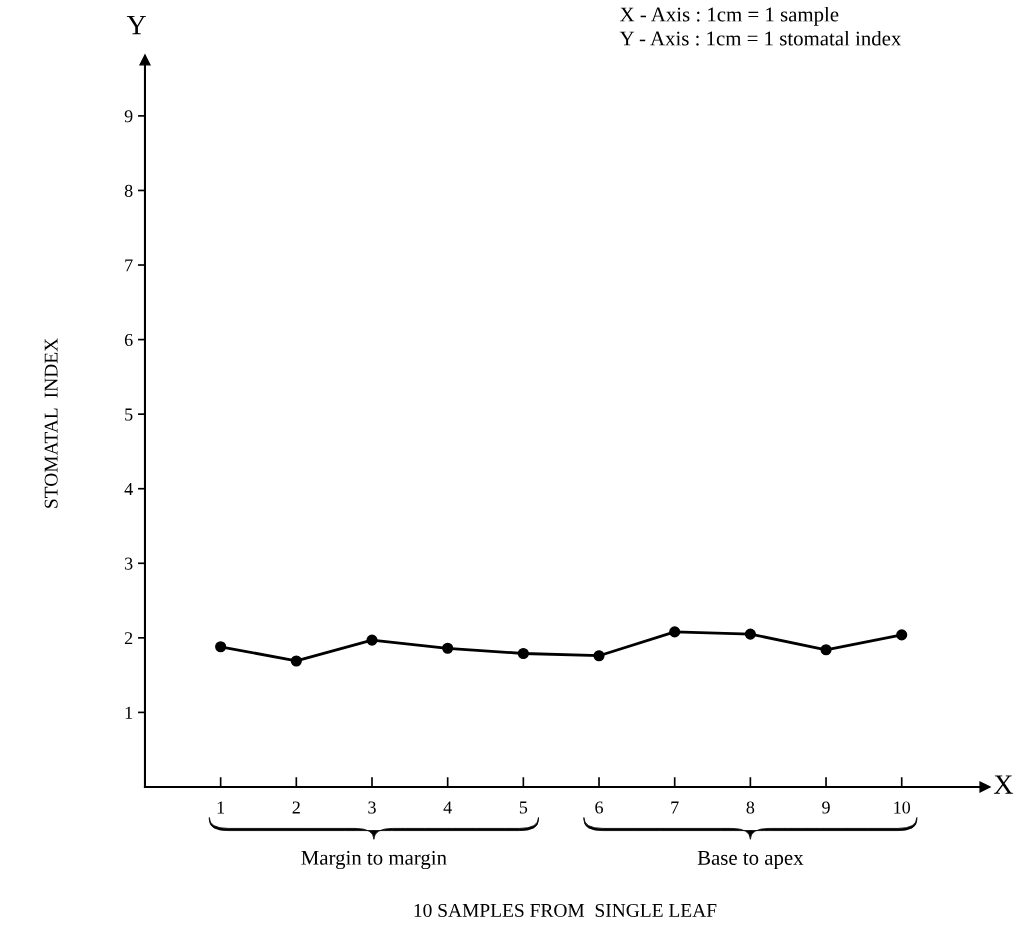  Describe the element at coordinates (51, 423) in the screenshot. I see `y-axis-title: STOMATAL INDEX` at that location.